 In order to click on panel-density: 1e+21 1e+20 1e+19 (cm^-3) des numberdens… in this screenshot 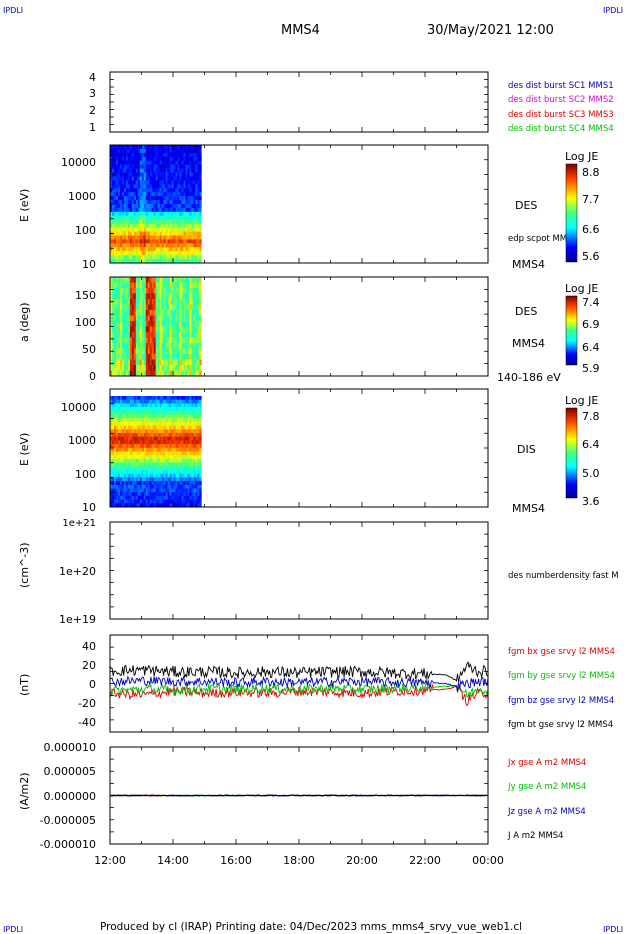, I will do `click(318, 572)`.